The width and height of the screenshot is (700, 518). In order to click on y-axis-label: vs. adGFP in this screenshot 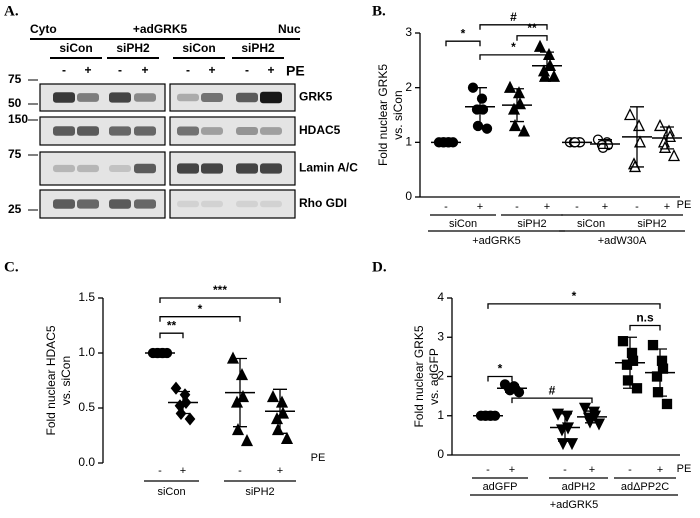, I will do `click(434, 376)`.